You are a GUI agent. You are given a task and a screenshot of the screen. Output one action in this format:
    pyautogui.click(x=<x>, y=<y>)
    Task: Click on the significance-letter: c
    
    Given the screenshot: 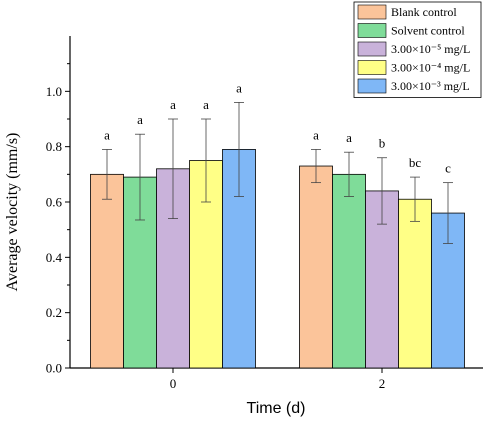 What is the action you would take?
    pyautogui.click(x=448, y=168)
    